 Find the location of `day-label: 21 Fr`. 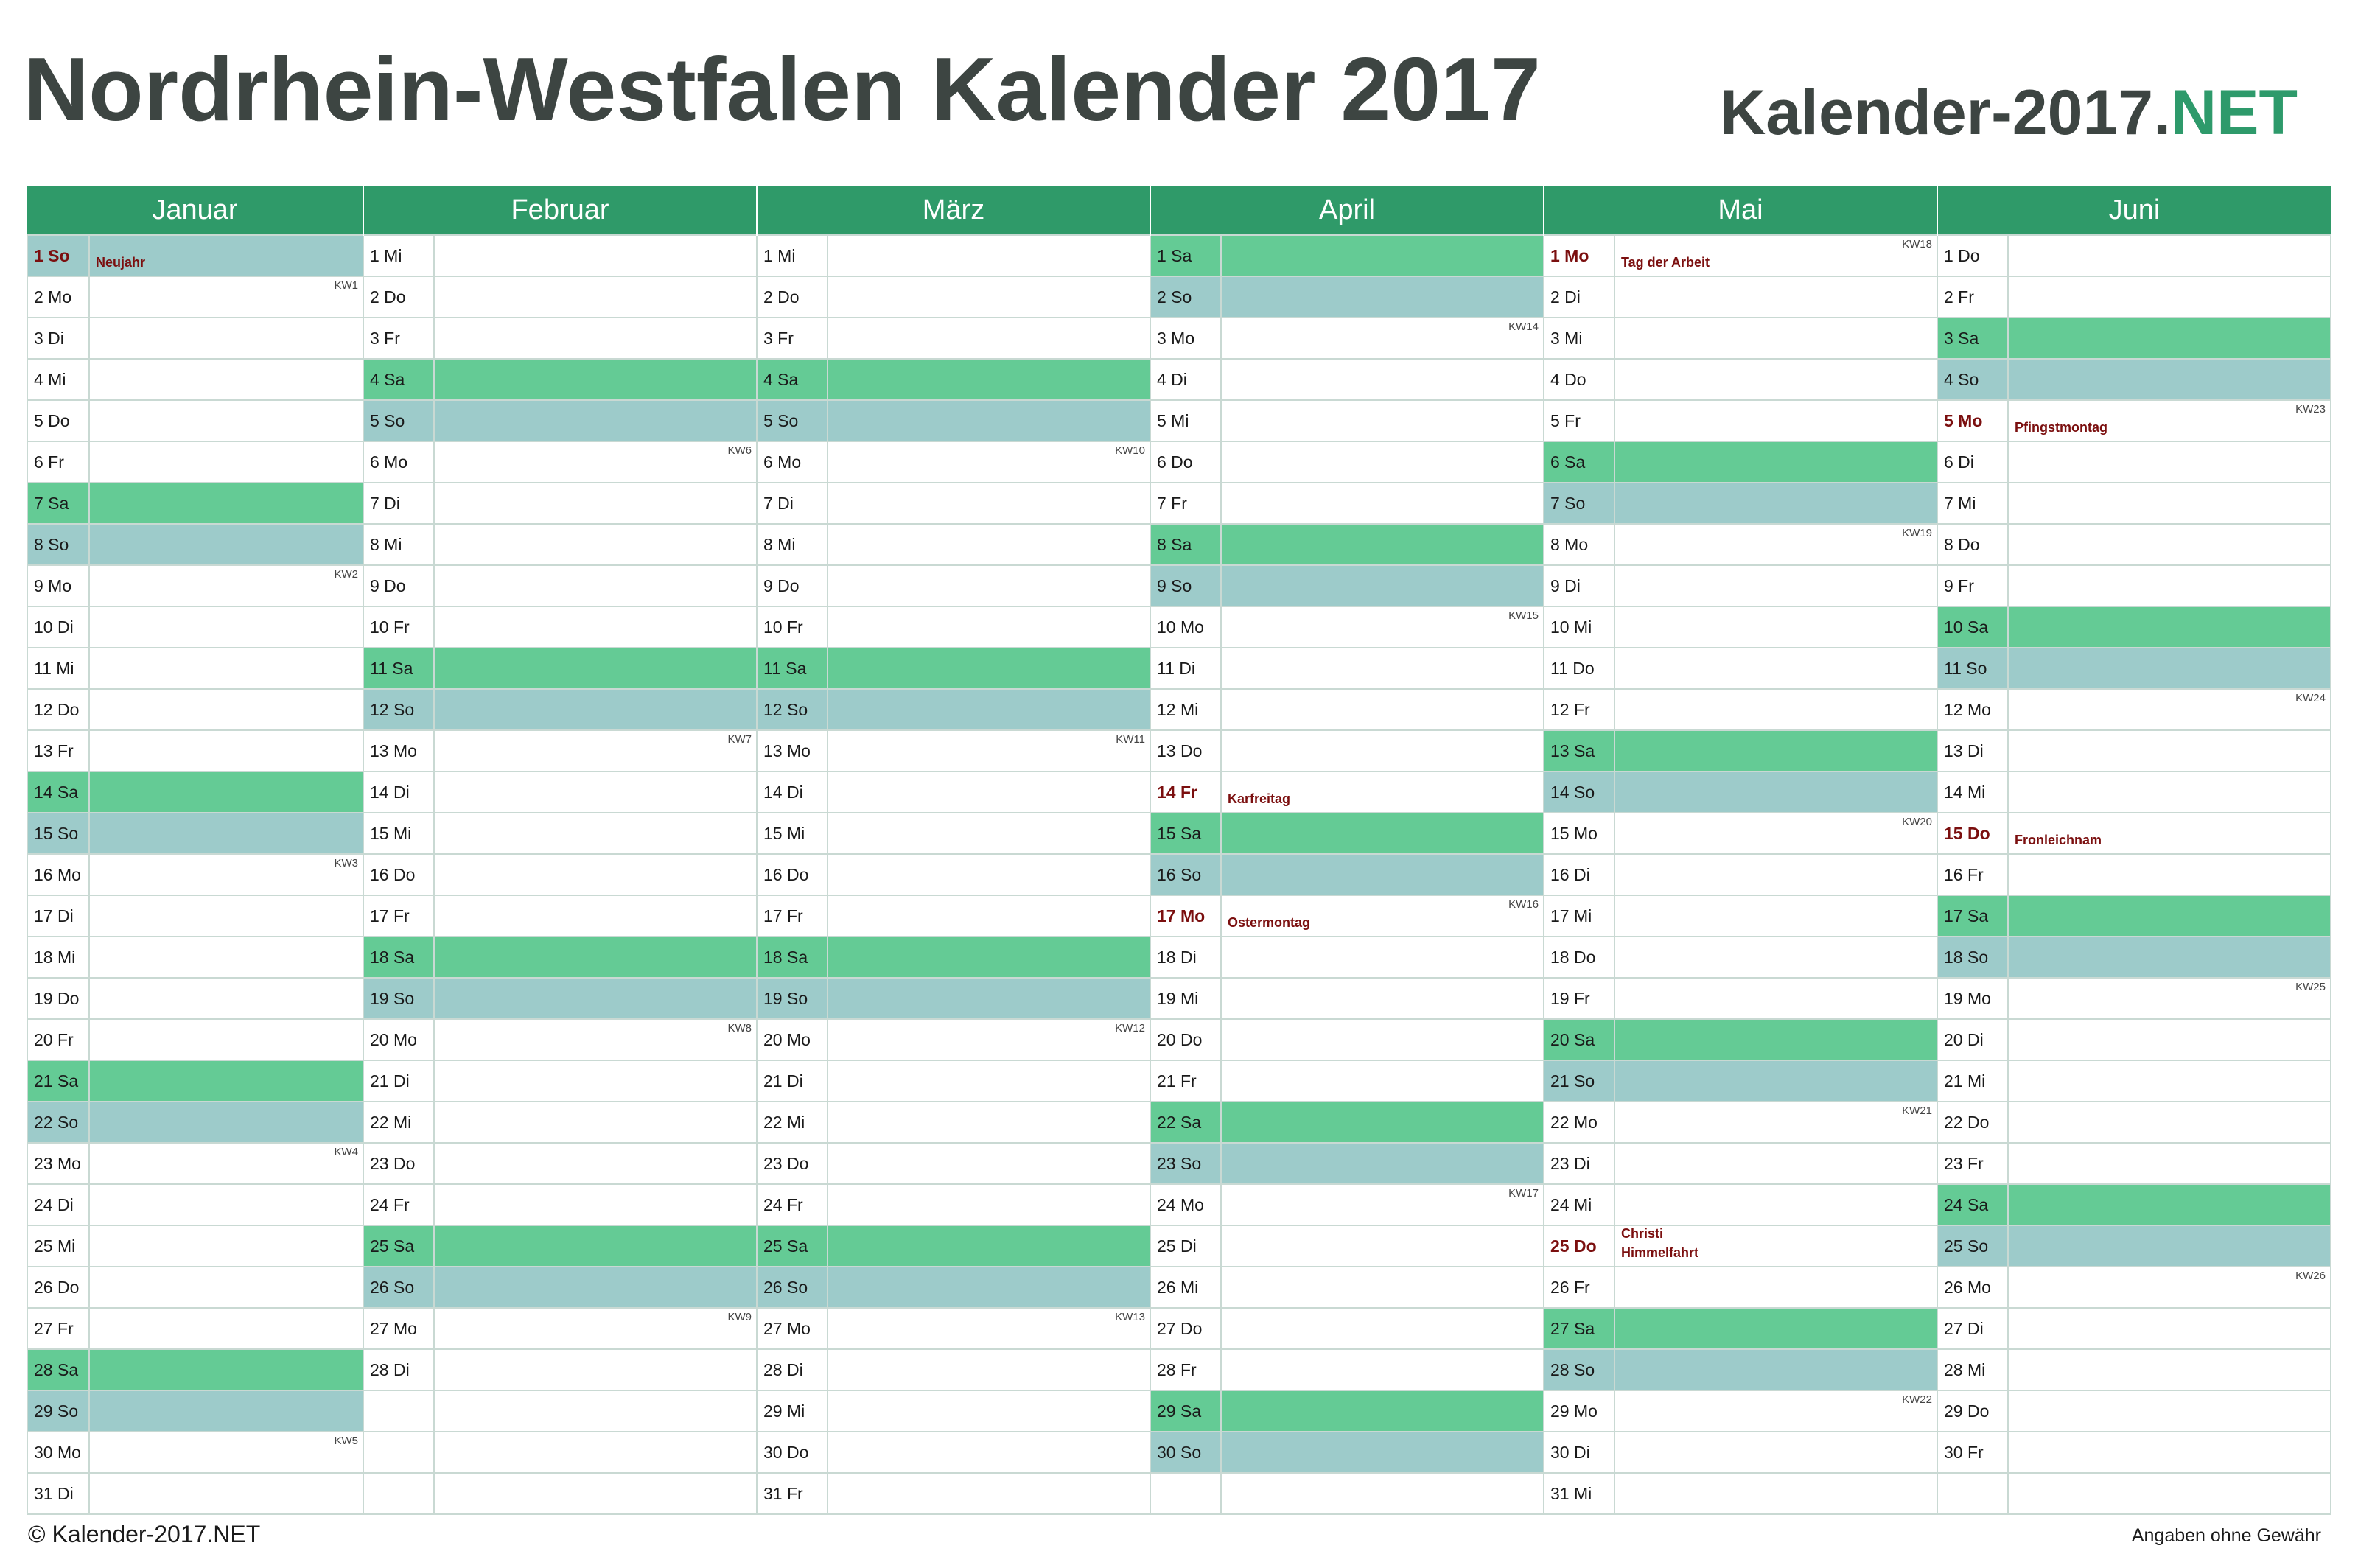

day-label: 21 Fr is located at coordinates (1186, 1081).